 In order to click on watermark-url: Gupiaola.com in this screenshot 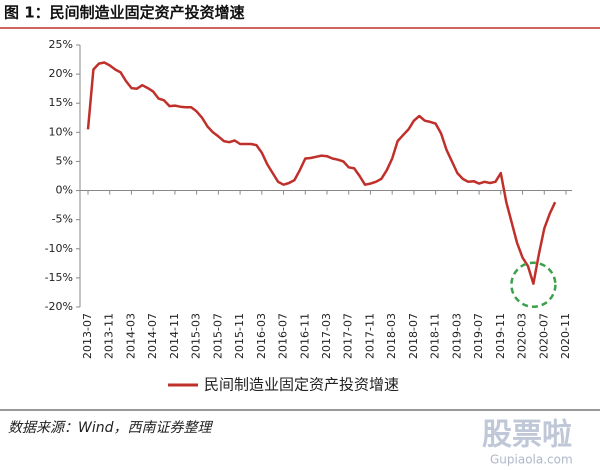, I will do `click(531, 460)`.